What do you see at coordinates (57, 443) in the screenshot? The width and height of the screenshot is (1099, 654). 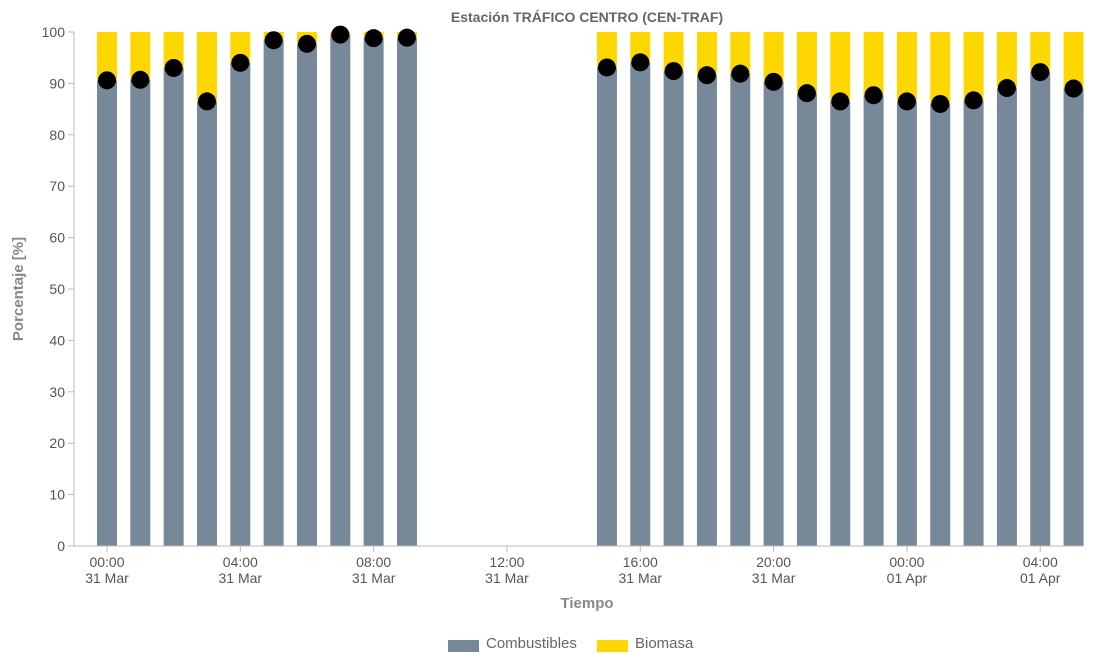 I see `y-tick-label: 20` at bounding box center [57, 443].